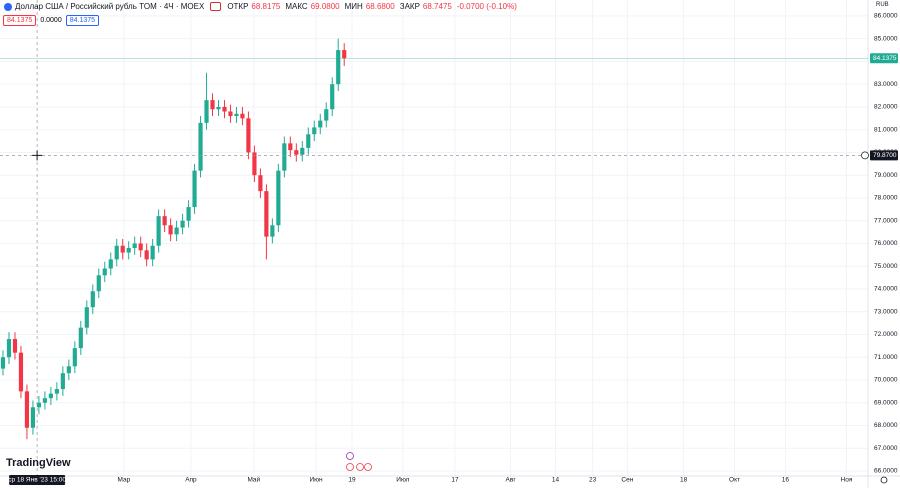 The height and width of the screenshot is (488, 900). What do you see at coordinates (847, 480) in the screenshot?
I see `x-tick-label: Ноя` at bounding box center [847, 480].